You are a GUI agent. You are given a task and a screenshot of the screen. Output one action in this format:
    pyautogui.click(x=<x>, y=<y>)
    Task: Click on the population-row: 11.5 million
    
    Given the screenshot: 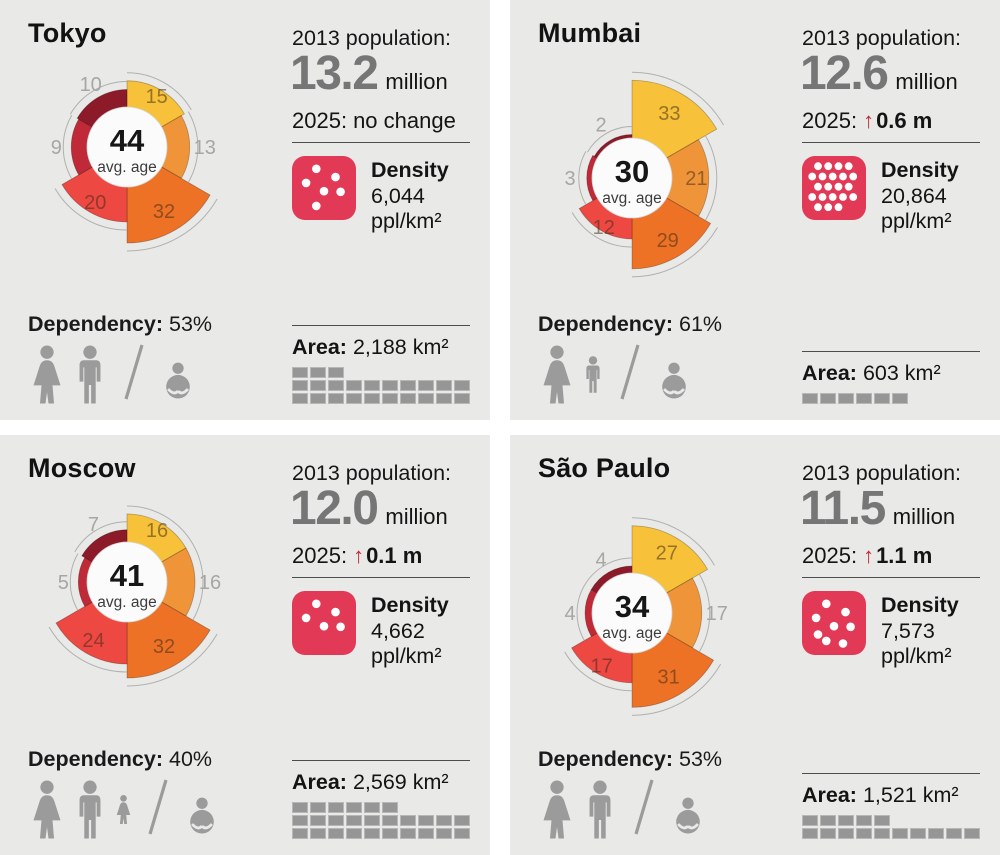 What is the action you would take?
    pyautogui.click(x=877, y=508)
    